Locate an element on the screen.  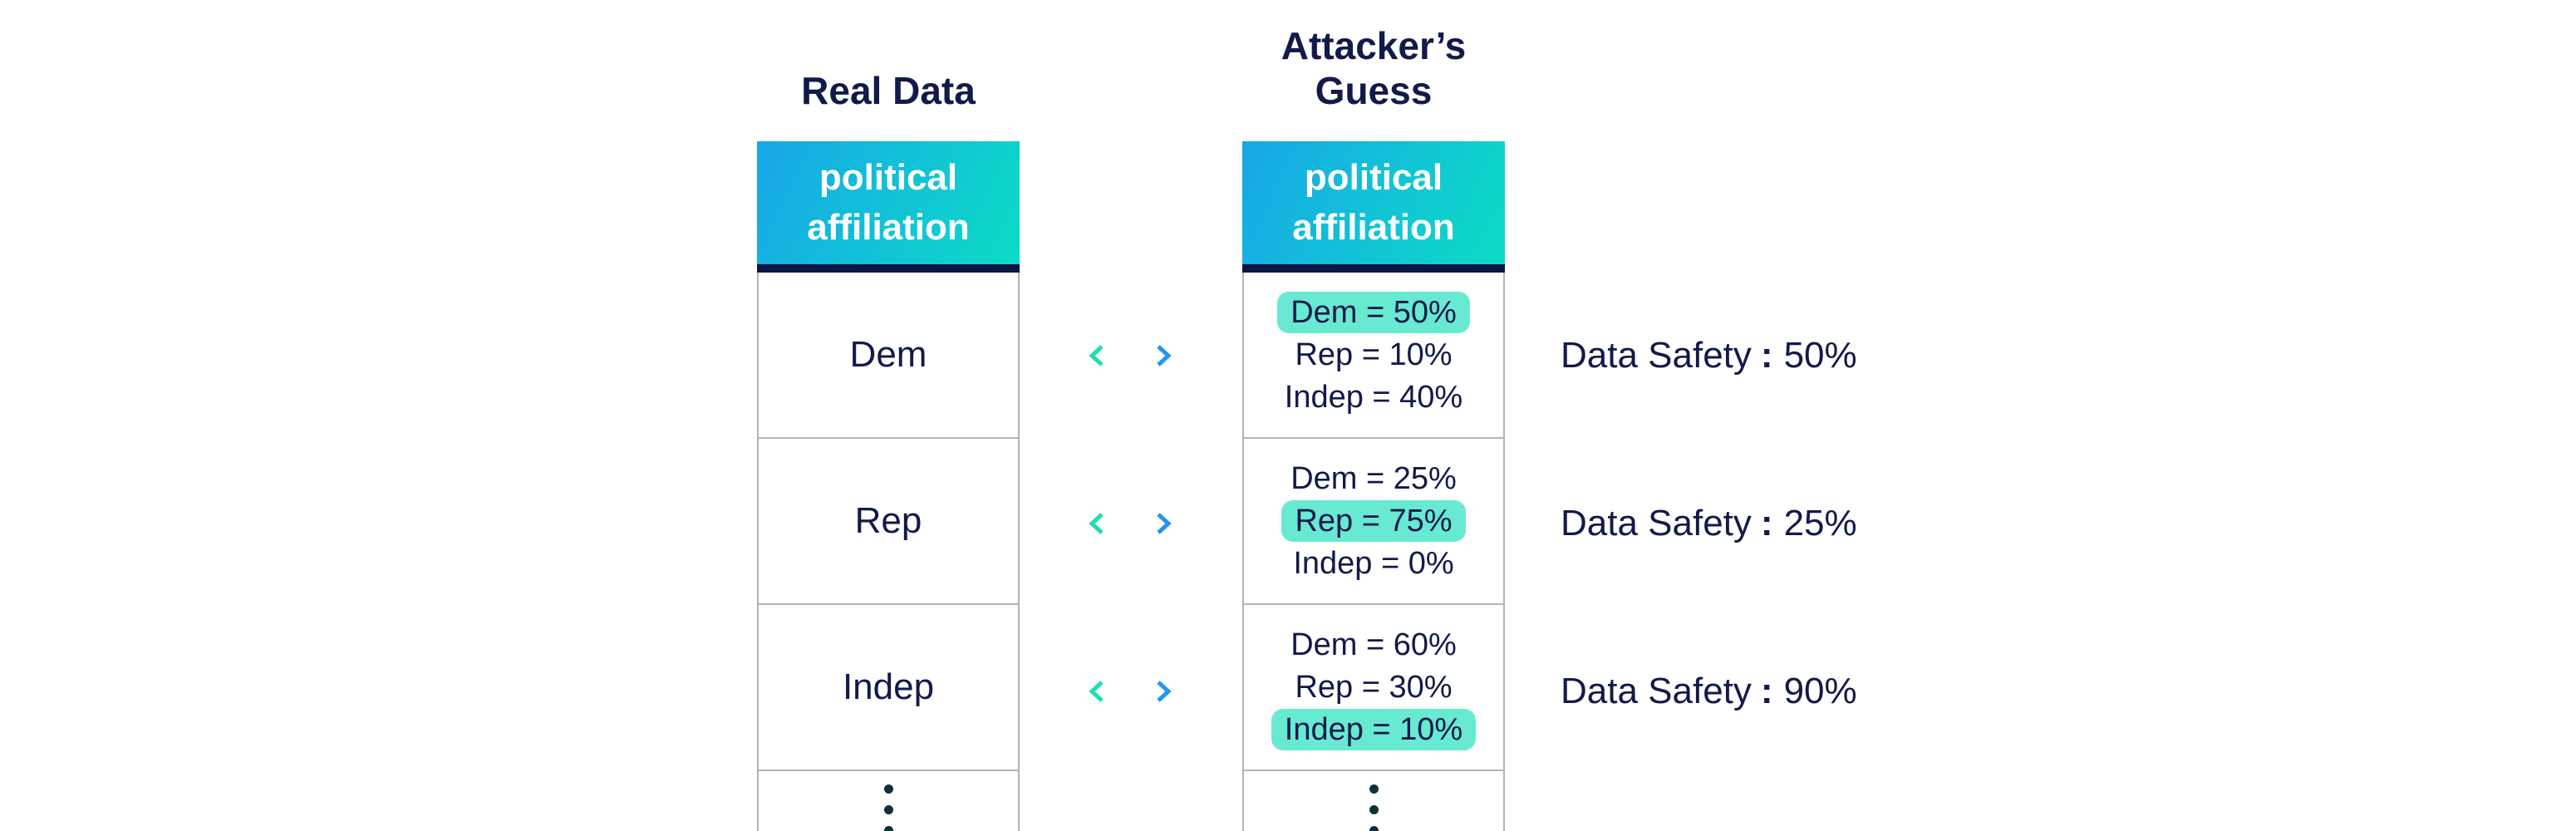
data-safety-label: Data Safety:50% is located at coordinates (1709, 355).